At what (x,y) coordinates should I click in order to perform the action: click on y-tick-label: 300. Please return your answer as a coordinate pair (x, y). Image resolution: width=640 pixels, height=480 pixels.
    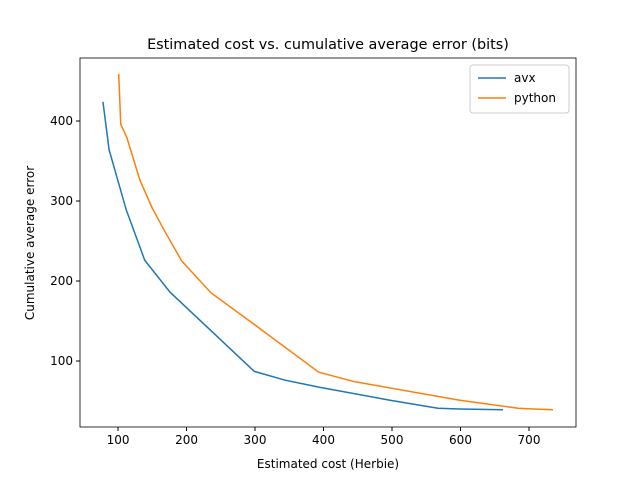
    Looking at the image, I should click on (61, 201).